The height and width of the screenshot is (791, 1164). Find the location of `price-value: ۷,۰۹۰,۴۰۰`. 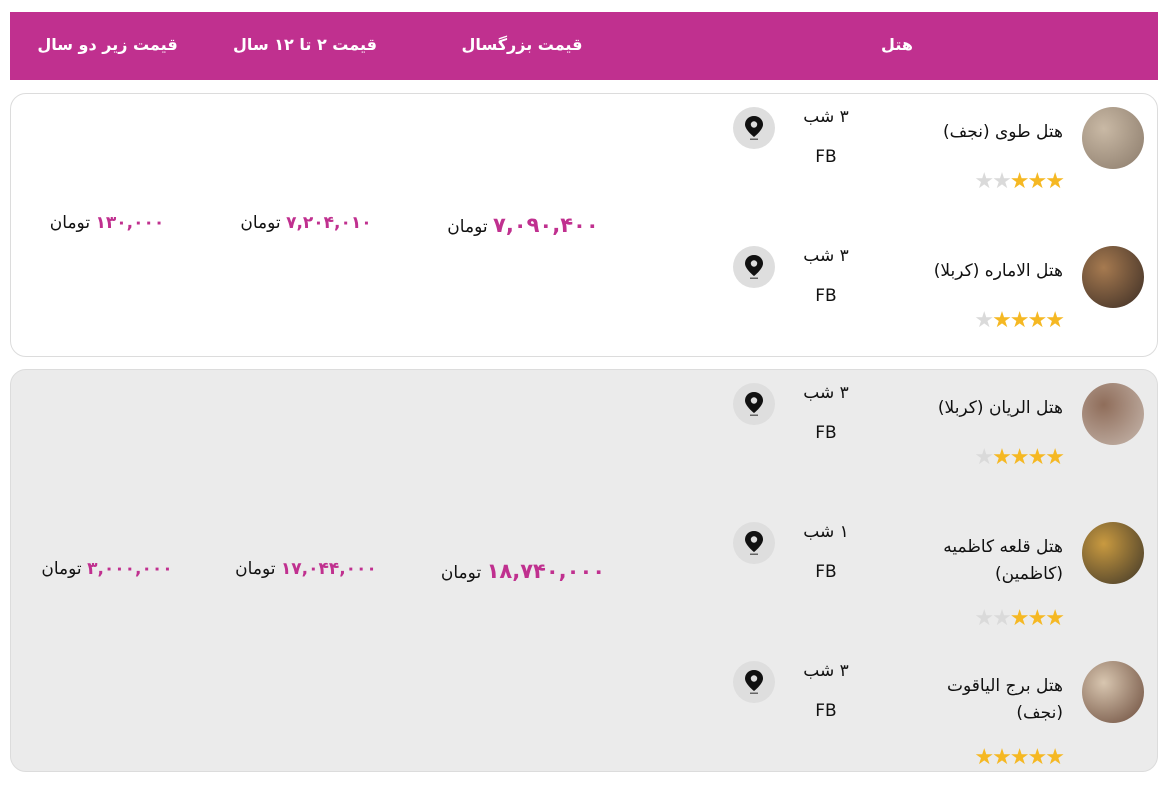

price-value: ۷,۰۹۰,۴۰۰ is located at coordinates (546, 225).